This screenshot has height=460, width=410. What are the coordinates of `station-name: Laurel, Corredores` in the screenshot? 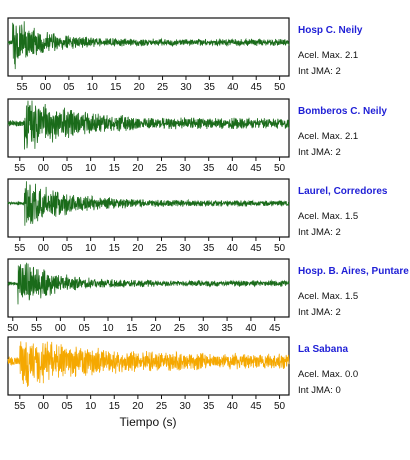 It's located at (343, 191).